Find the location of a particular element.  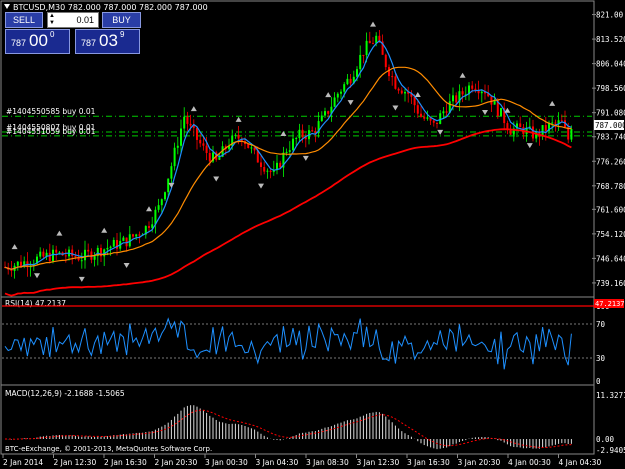

price-tick-label: 798.560 is located at coordinates (610, 88).